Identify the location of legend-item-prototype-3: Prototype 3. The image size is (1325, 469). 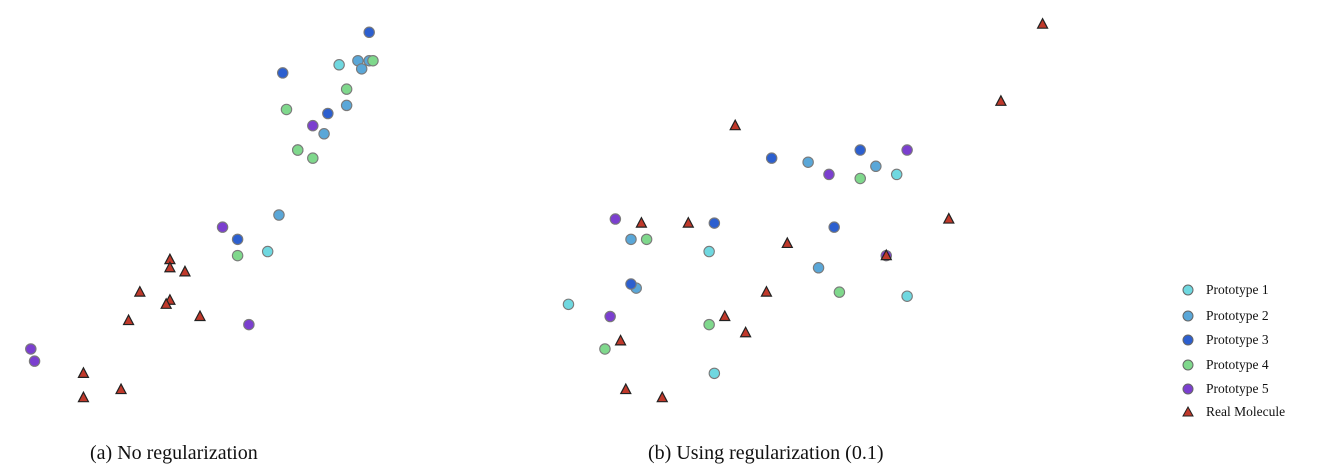
(1224, 340).